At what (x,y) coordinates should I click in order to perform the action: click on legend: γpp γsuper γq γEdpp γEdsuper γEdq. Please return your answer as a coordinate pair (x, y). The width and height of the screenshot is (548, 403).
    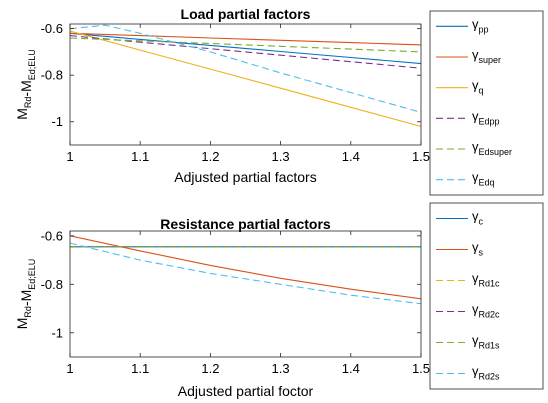
    Looking at the image, I should click on (486, 103).